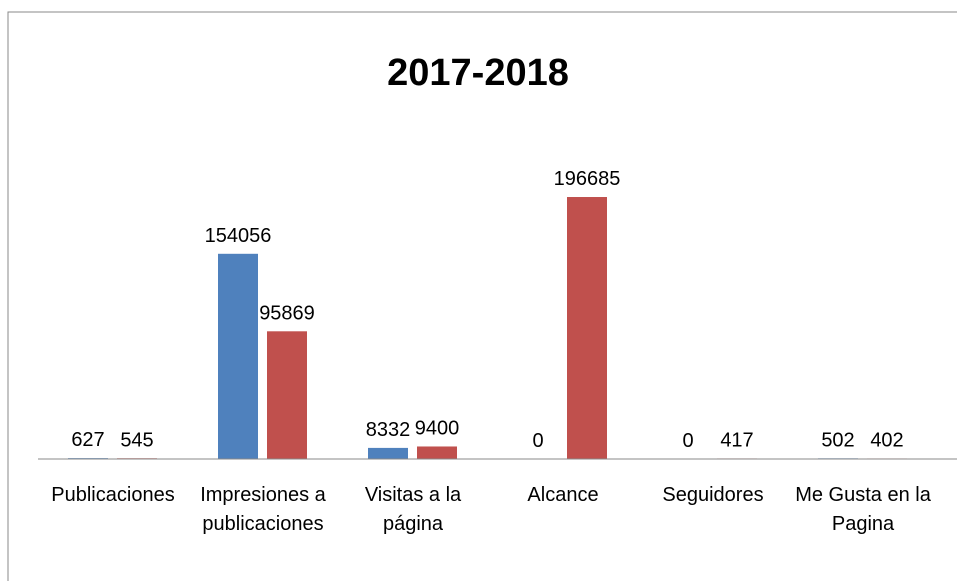 The image size is (957, 581). I want to click on data-label: 9400, so click(437, 428).